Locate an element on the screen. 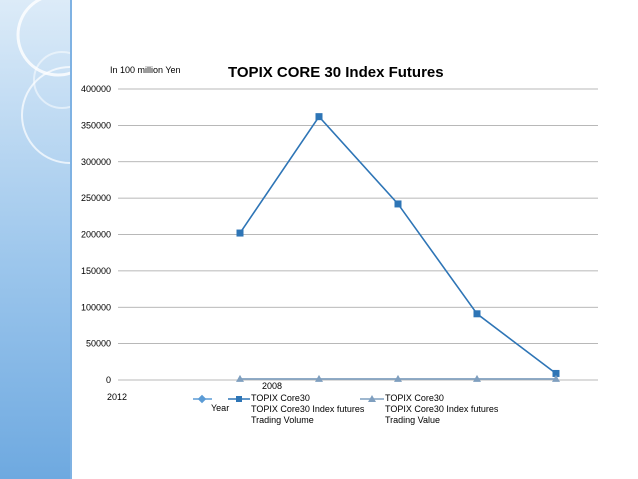 This screenshot has height=479, width=638. legend-volume-line3: Trading Volume is located at coordinates (282, 420).